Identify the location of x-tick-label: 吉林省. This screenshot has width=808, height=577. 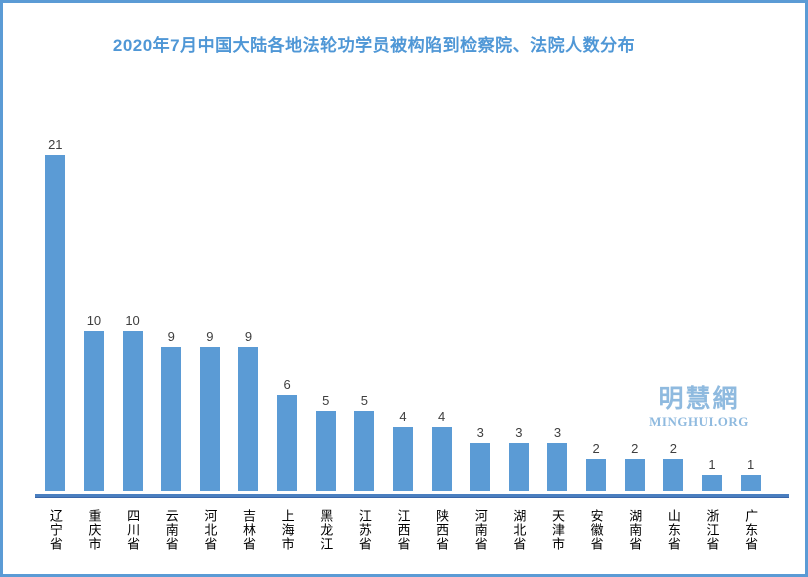
(248, 530).